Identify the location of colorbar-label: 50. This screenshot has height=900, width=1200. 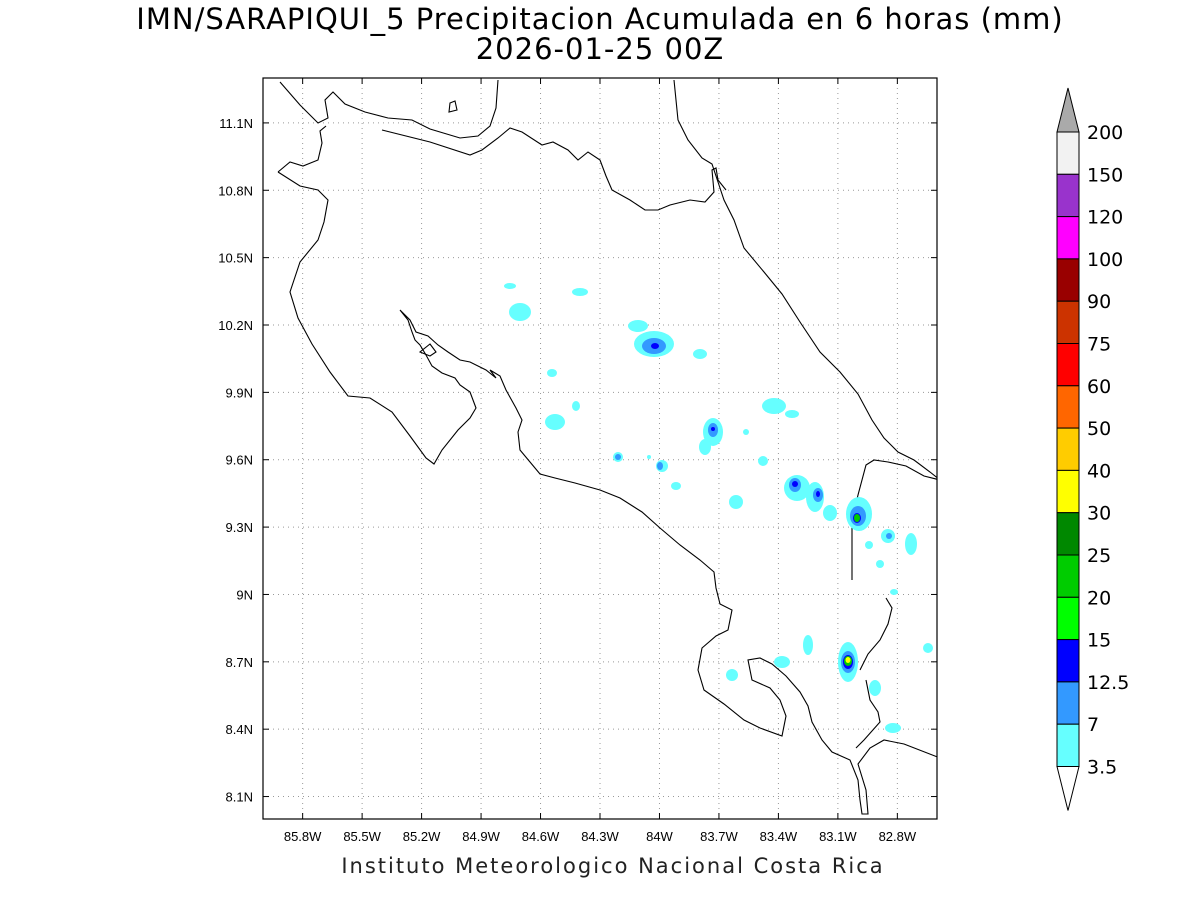
(1099, 429).